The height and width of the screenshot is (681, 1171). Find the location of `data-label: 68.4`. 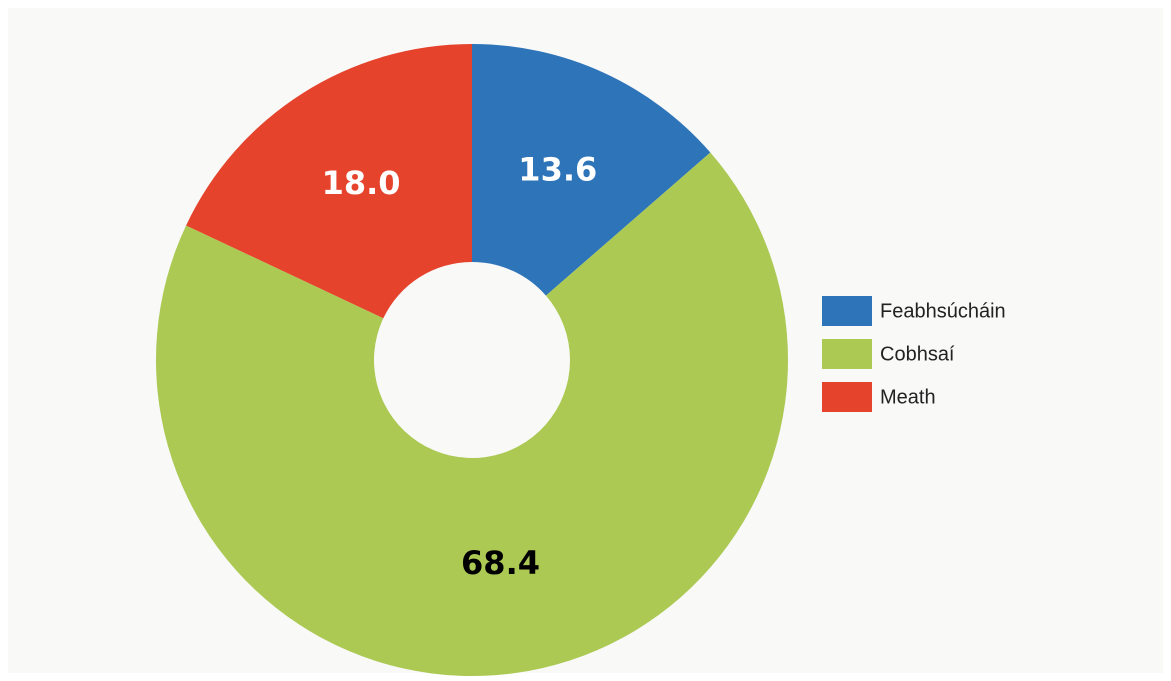

data-label: 68.4 is located at coordinates (500, 563).